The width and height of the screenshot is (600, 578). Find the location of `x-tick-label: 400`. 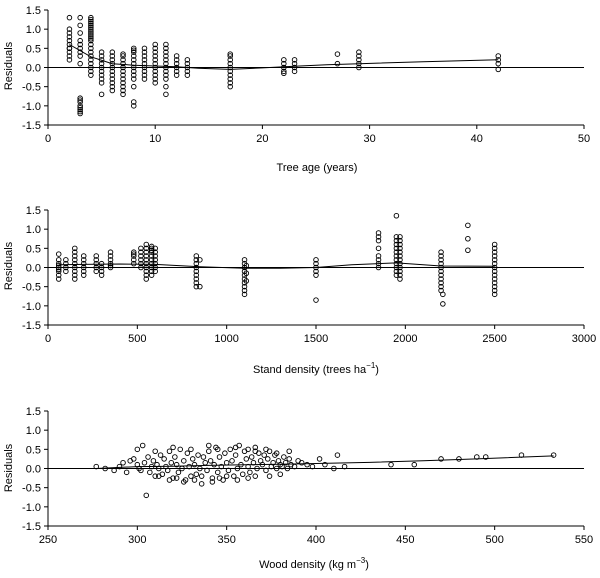

x-tick-label: 400 is located at coordinates (316, 540).